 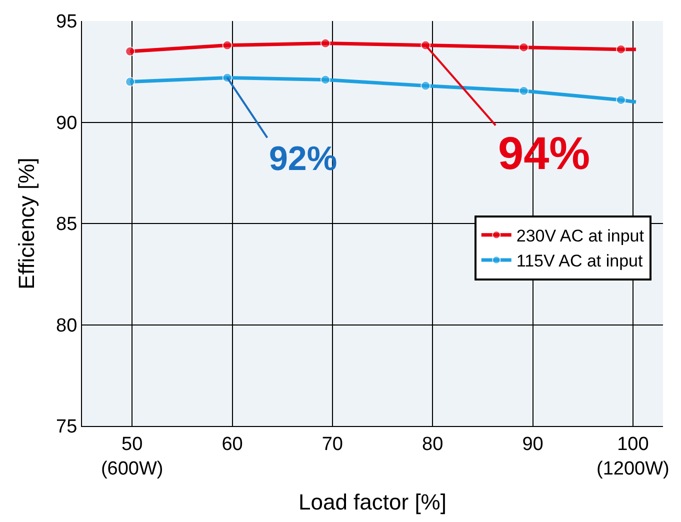 I want to click on x-axis-title: Load factor [%], so click(x=372, y=501).